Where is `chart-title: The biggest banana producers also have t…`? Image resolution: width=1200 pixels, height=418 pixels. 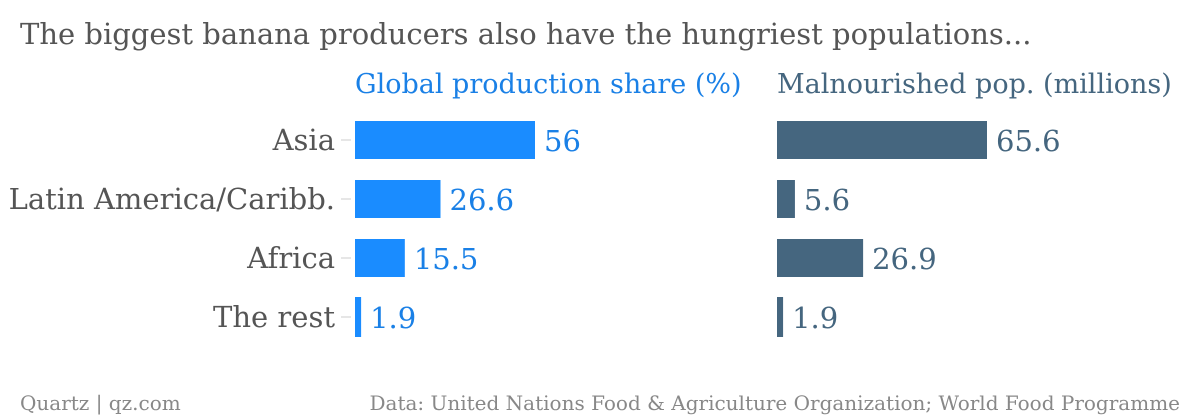 chart-title: The biggest banana producers also have t… is located at coordinates (525, 34).